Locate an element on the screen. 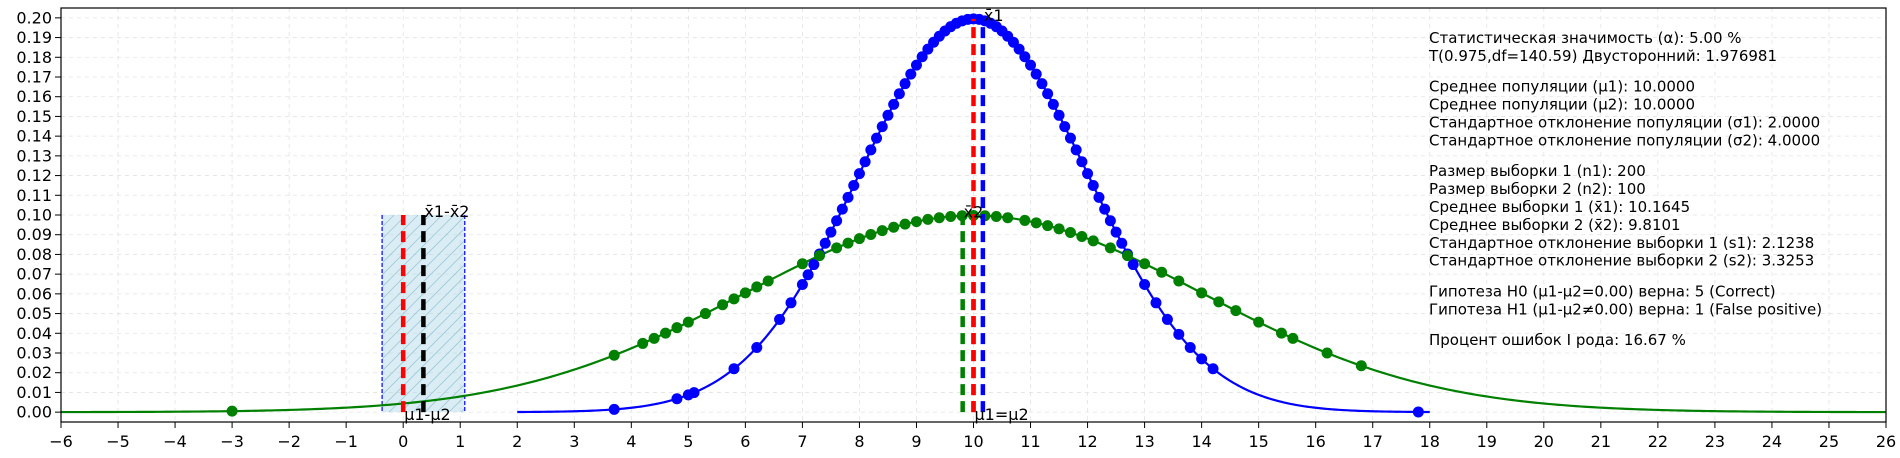 The image size is (1900, 458). x-tick-label: 9 is located at coordinates (916, 441).